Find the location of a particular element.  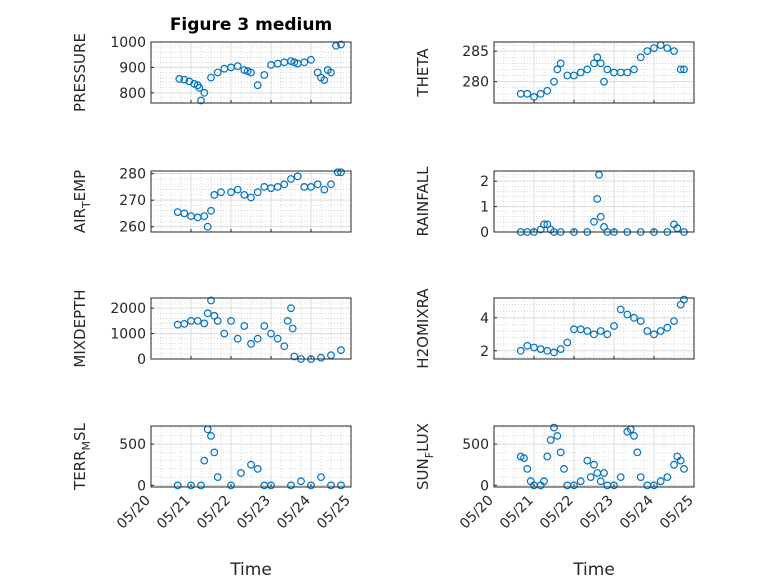

x-tick-label: 05/22 is located at coordinates (557, 513).